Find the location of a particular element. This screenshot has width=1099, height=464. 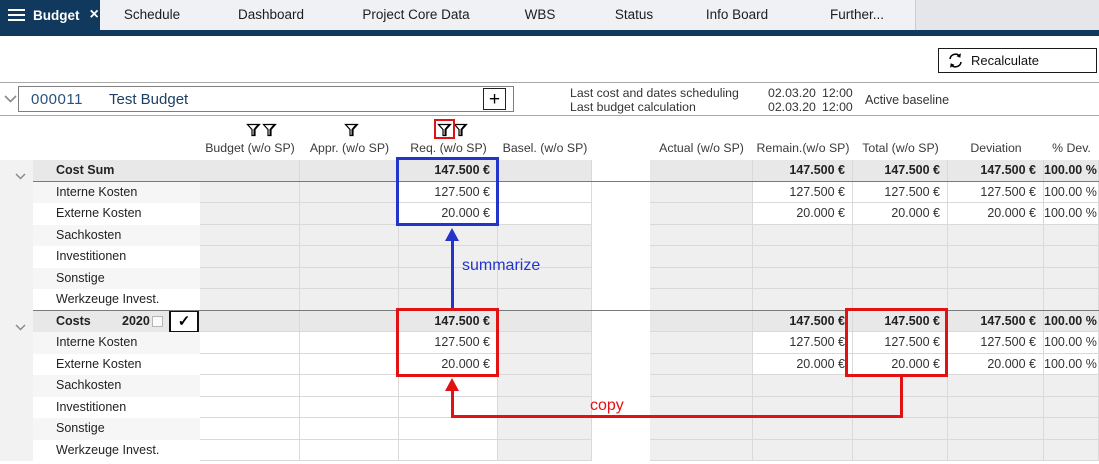

tab-dashboard: Dashboard is located at coordinates (271, 14).